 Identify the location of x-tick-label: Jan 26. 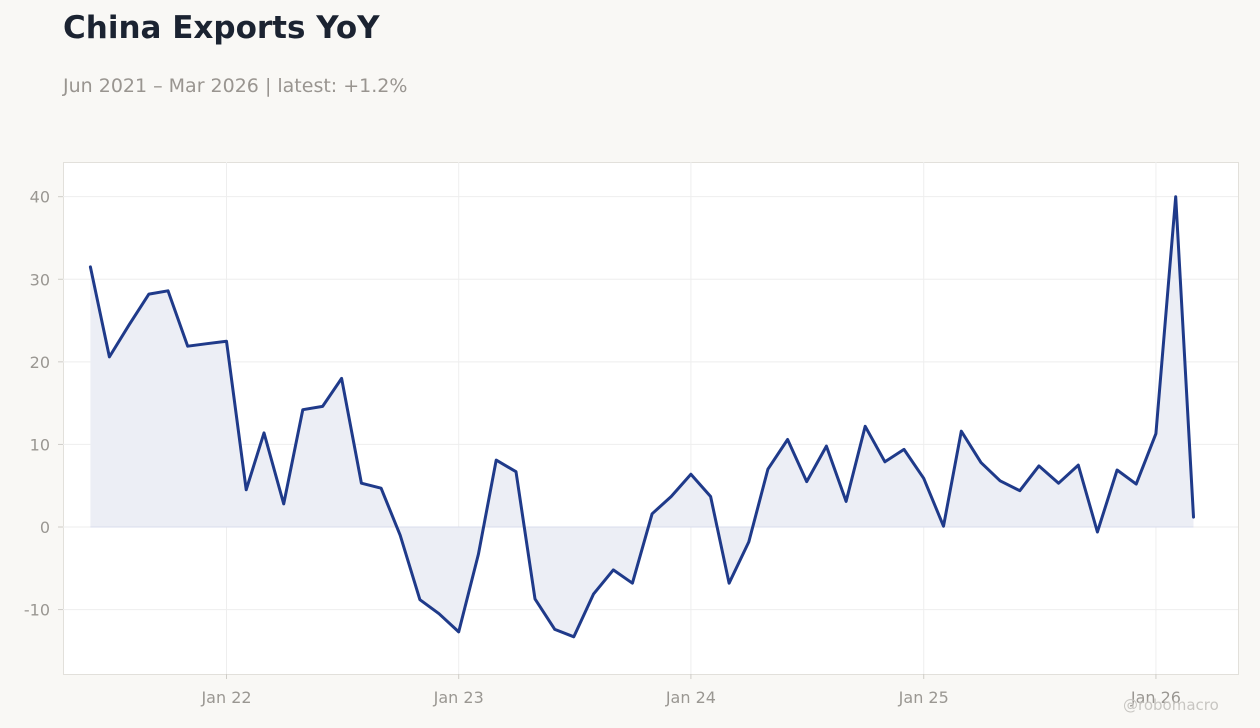
(1155, 697).